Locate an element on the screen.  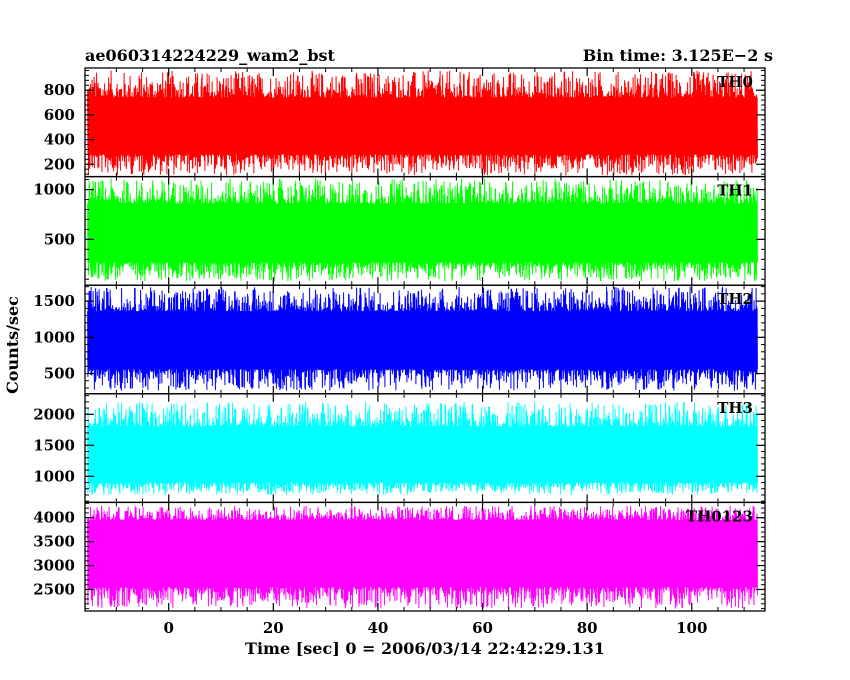
panel-th0: 200 400 600 800 TH0 is located at coordinates (405, 122).